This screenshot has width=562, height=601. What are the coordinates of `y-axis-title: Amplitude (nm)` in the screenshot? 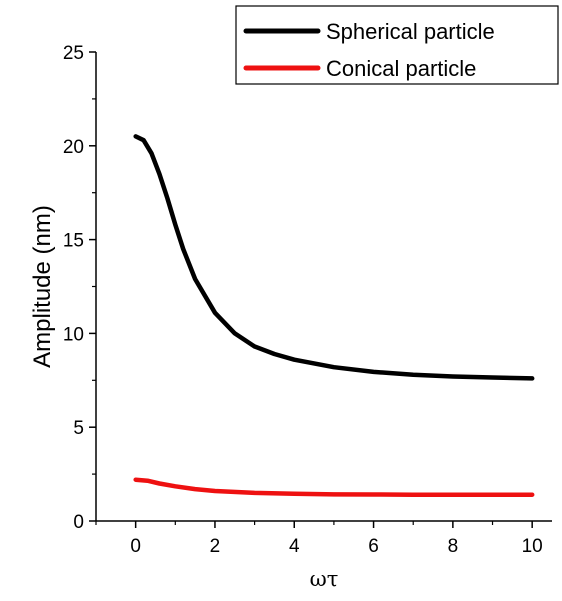 It's located at (42, 286).